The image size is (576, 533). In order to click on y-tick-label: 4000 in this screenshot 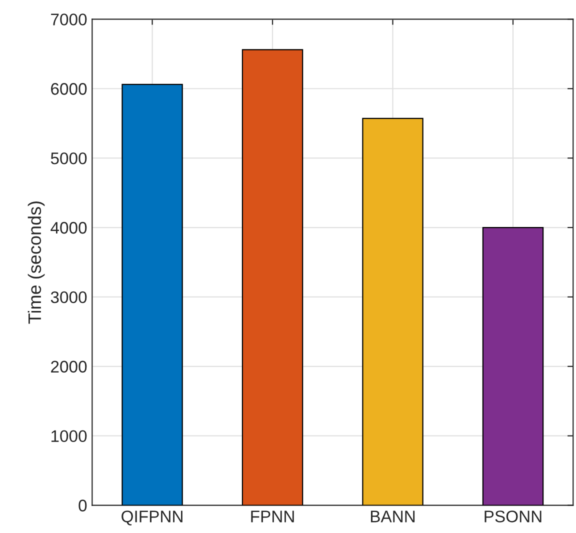, I will do `click(68, 228)`.